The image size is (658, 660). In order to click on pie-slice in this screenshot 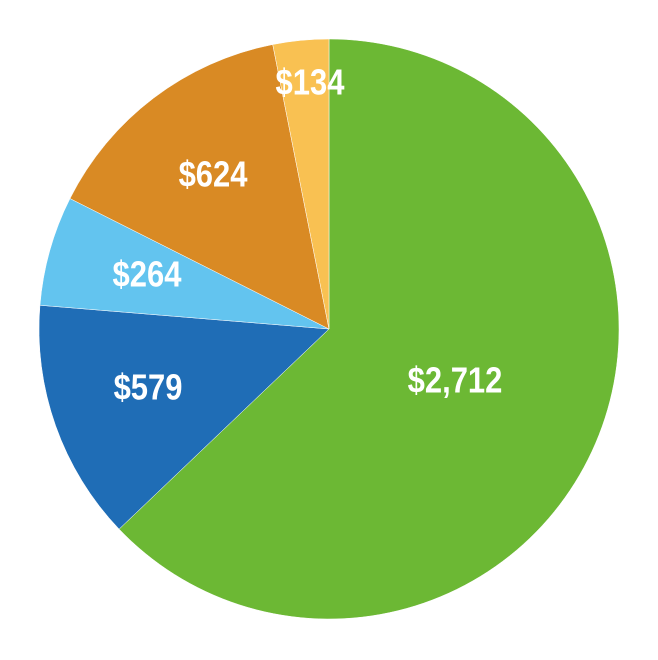, I will do `click(301, 184)`.